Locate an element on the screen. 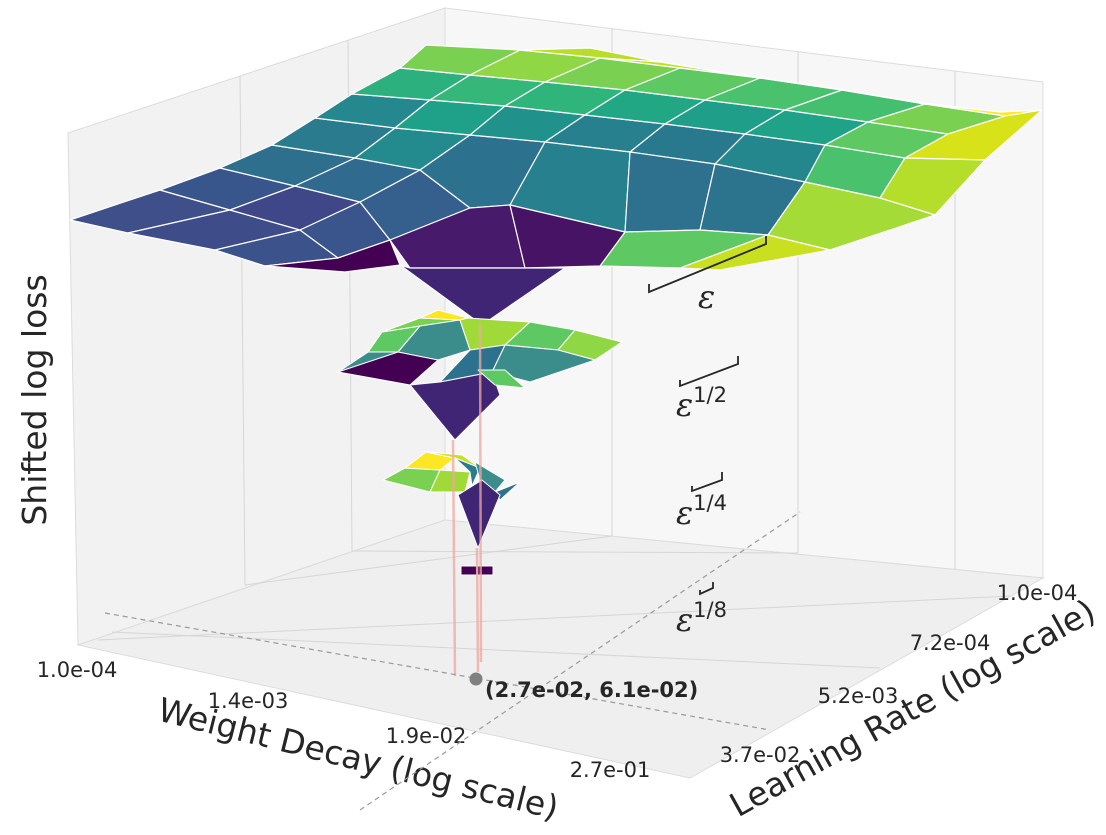 The height and width of the screenshot is (835, 1106). guide-line-weight-decay is located at coordinates (437, 671).